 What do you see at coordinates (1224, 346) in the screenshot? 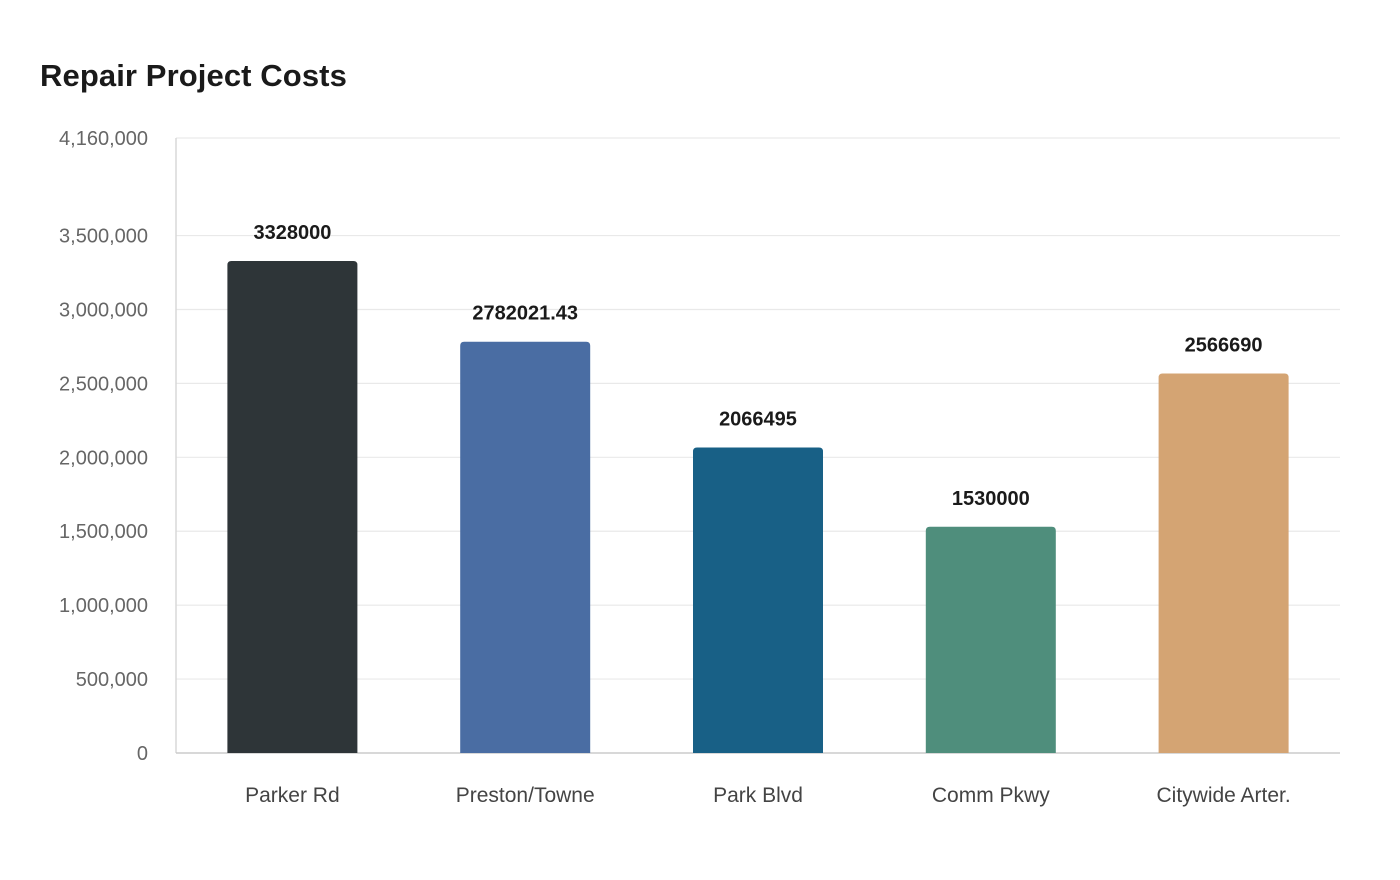
I see `bar-value-label: 2566690` at bounding box center [1224, 346].